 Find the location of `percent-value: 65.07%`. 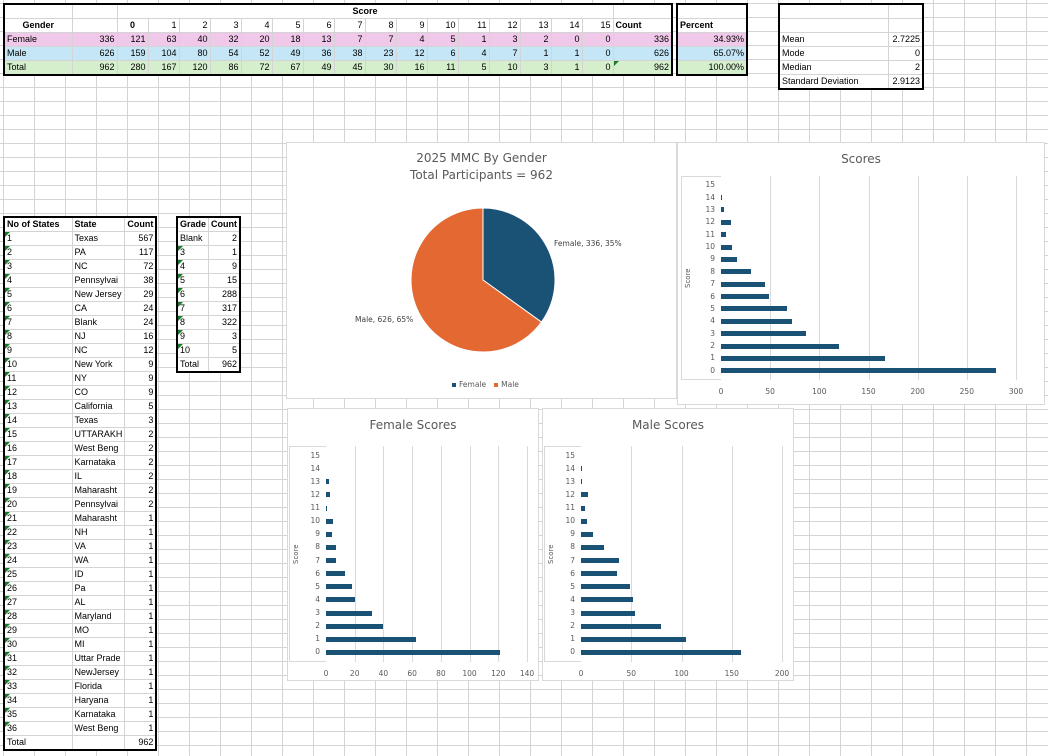

percent-value: 65.07% is located at coordinates (712, 53).